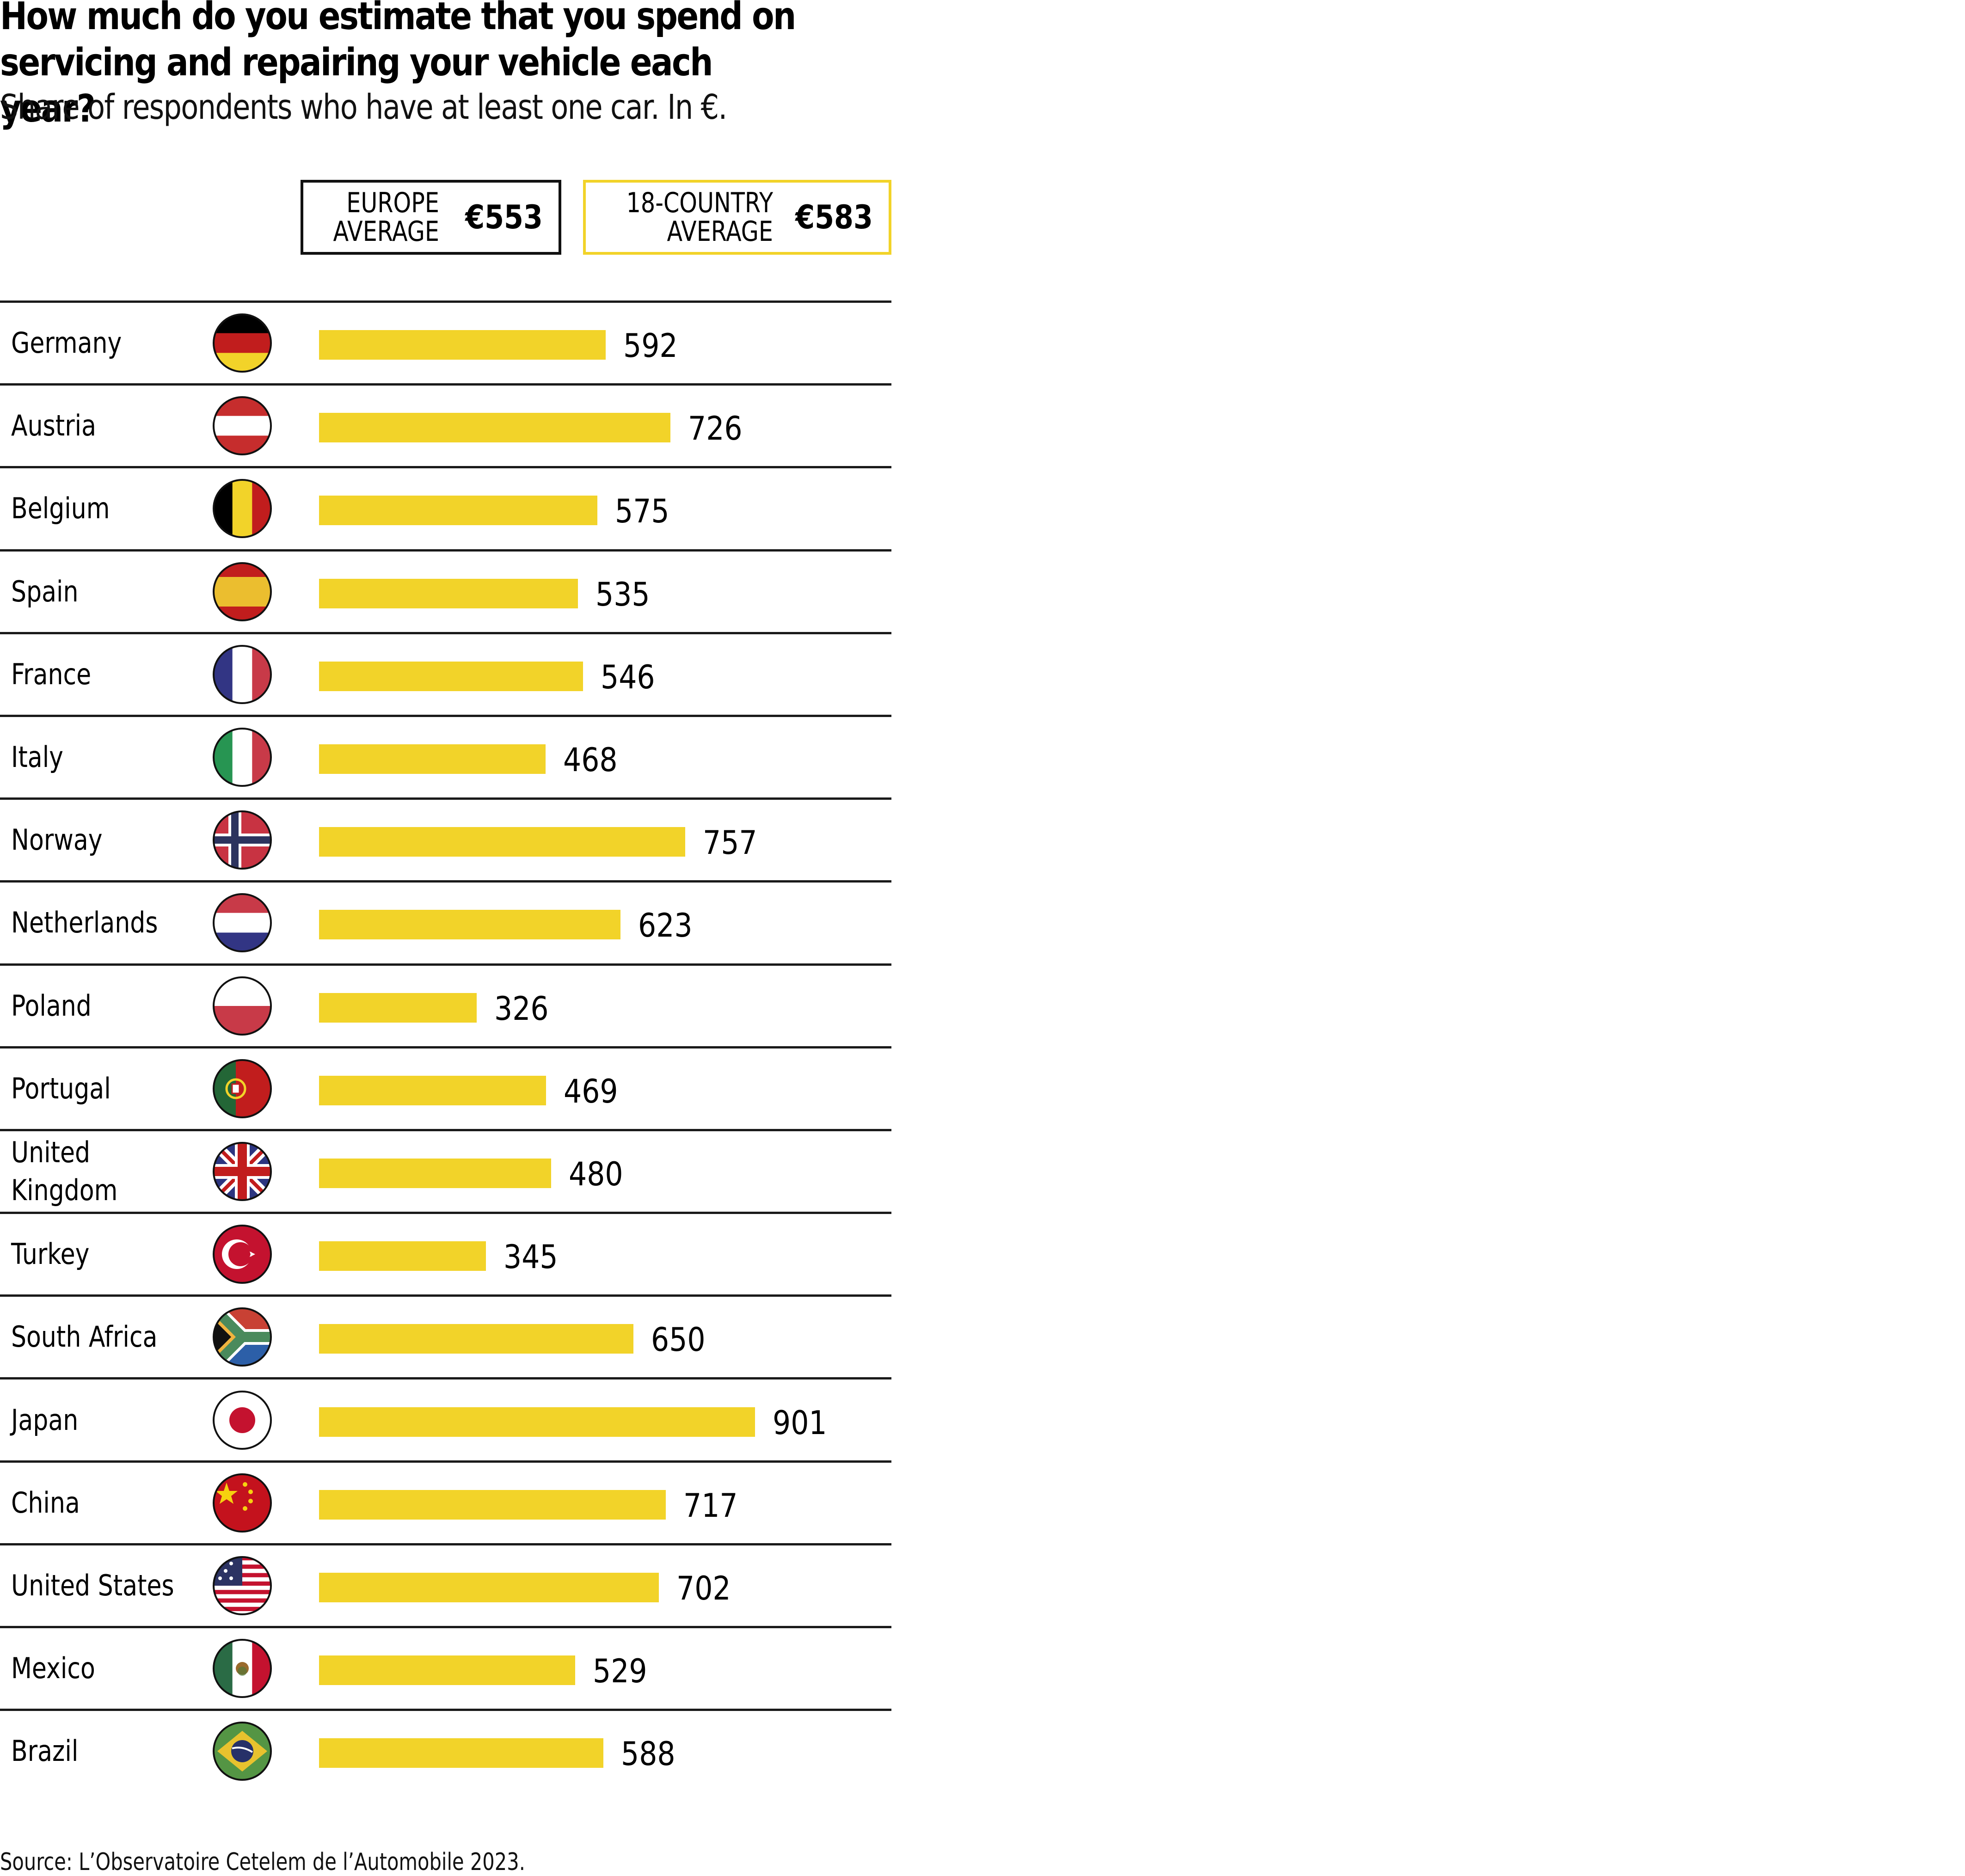  What do you see at coordinates (92, 592) in the screenshot?
I see `country-label: Spain` at bounding box center [92, 592].